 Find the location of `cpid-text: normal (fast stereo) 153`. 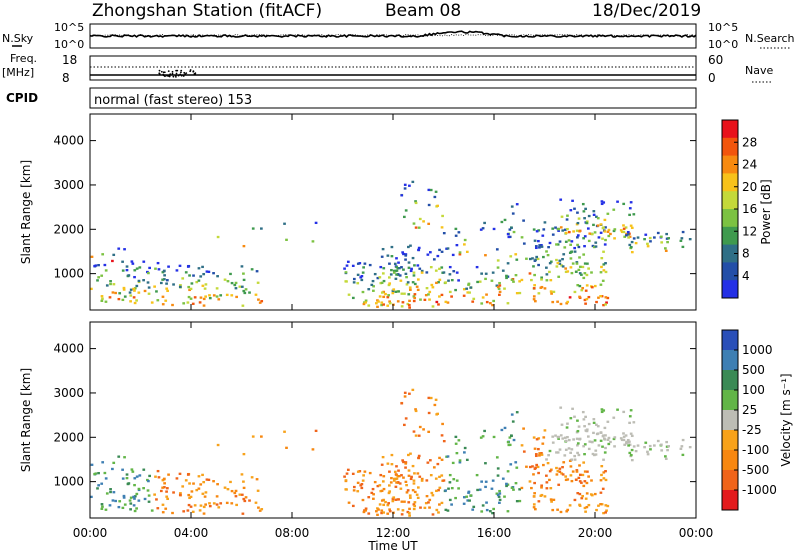

cpid-text: normal (fast stereo) 153 is located at coordinates (173, 100).